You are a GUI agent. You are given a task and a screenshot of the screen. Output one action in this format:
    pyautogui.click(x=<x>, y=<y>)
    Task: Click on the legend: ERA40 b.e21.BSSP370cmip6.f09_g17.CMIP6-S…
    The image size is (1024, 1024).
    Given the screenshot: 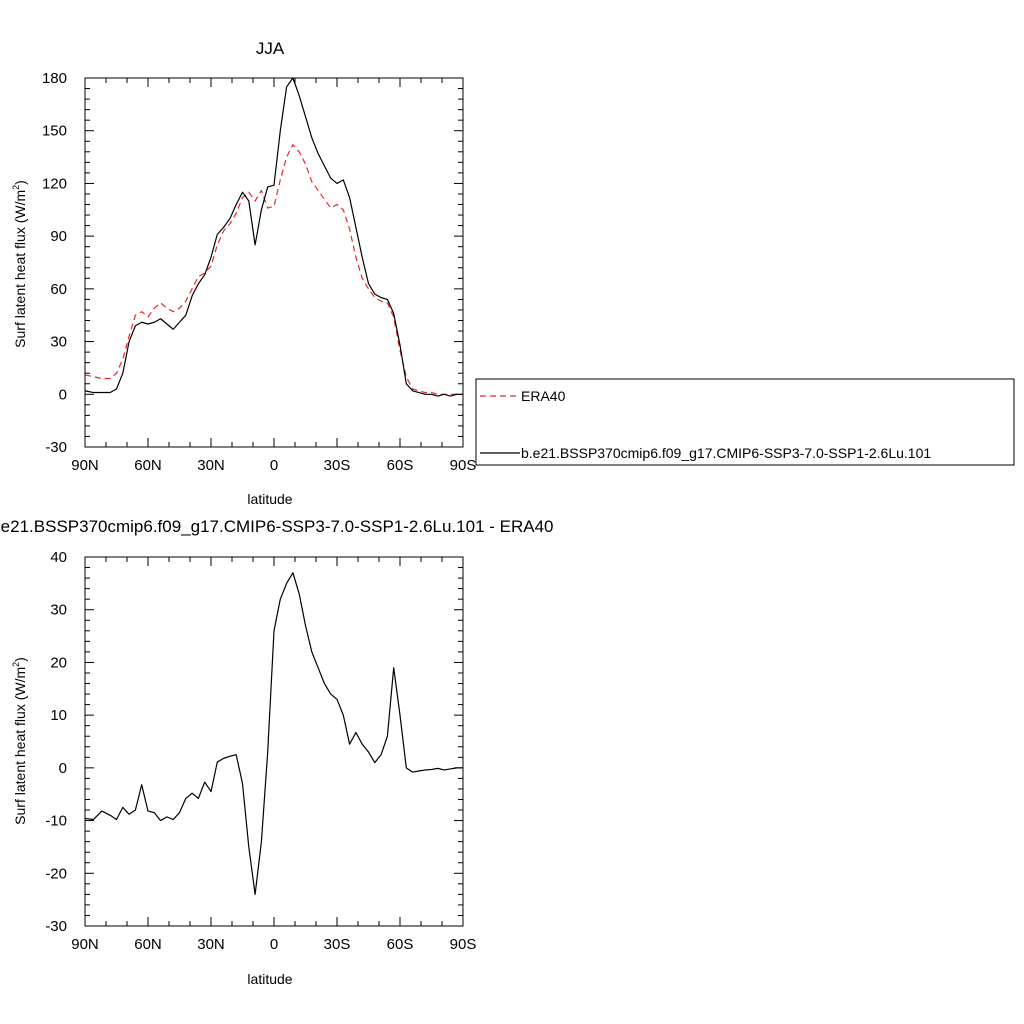 What is the action you would take?
    pyautogui.click(x=745, y=422)
    